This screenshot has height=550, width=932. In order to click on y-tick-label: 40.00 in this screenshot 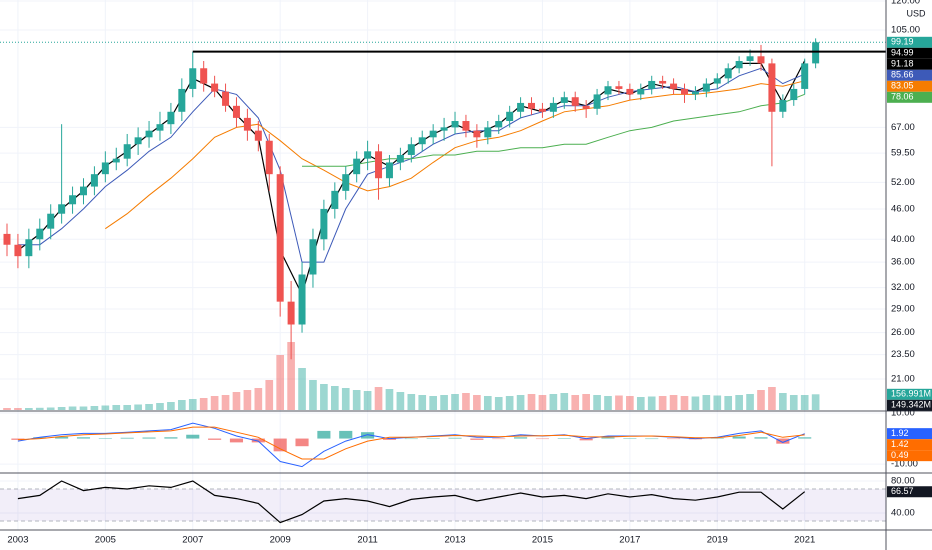, I will do `click(903, 513)`.